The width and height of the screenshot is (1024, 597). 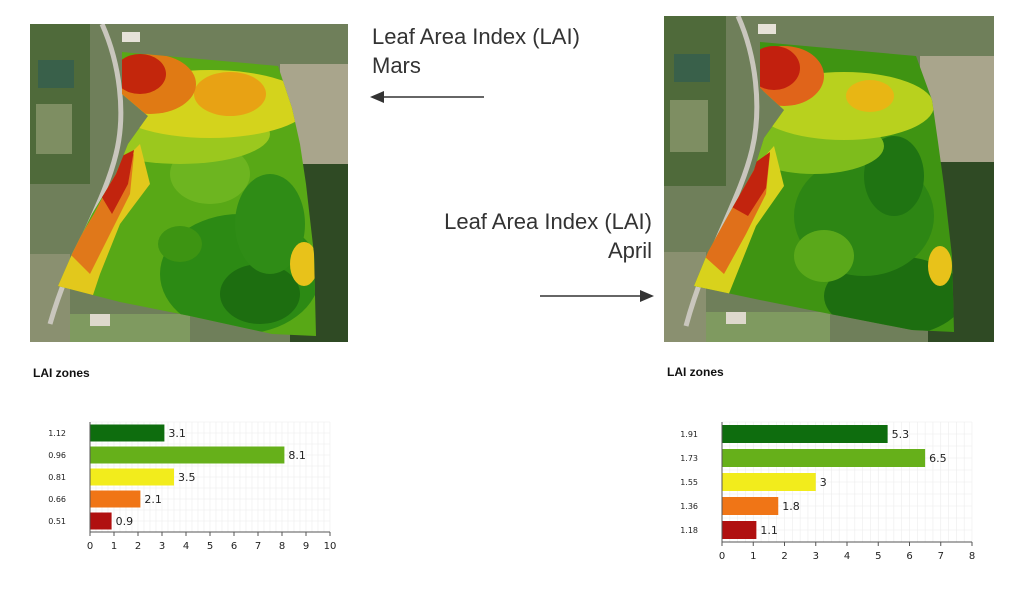 What do you see at coordinates (61, 373) in the screenshot?
I see `march-zones-title: LAI zones` at bounding box center [61, 373].